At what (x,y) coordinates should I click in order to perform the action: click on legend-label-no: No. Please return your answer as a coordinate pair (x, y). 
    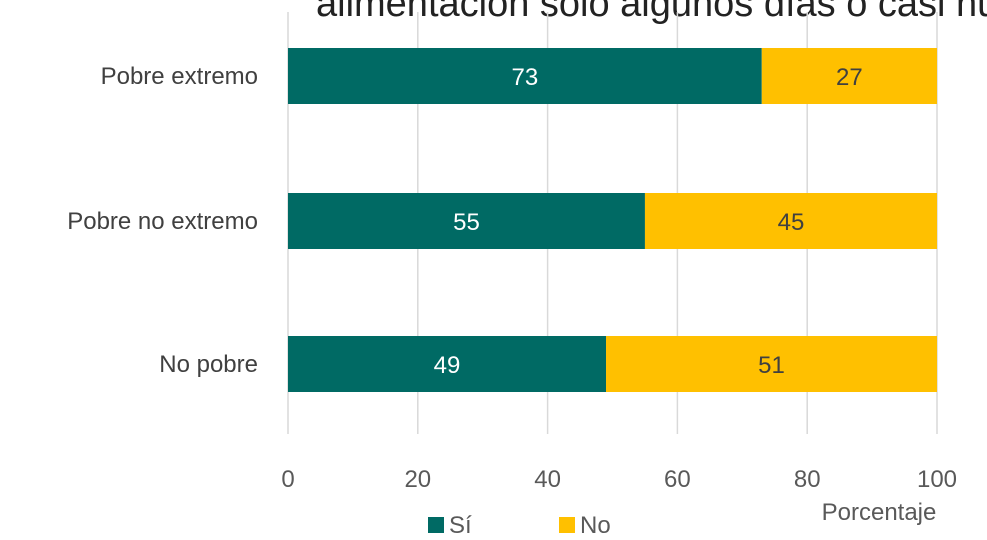
    Looking at the image, I should click on (595, 525).